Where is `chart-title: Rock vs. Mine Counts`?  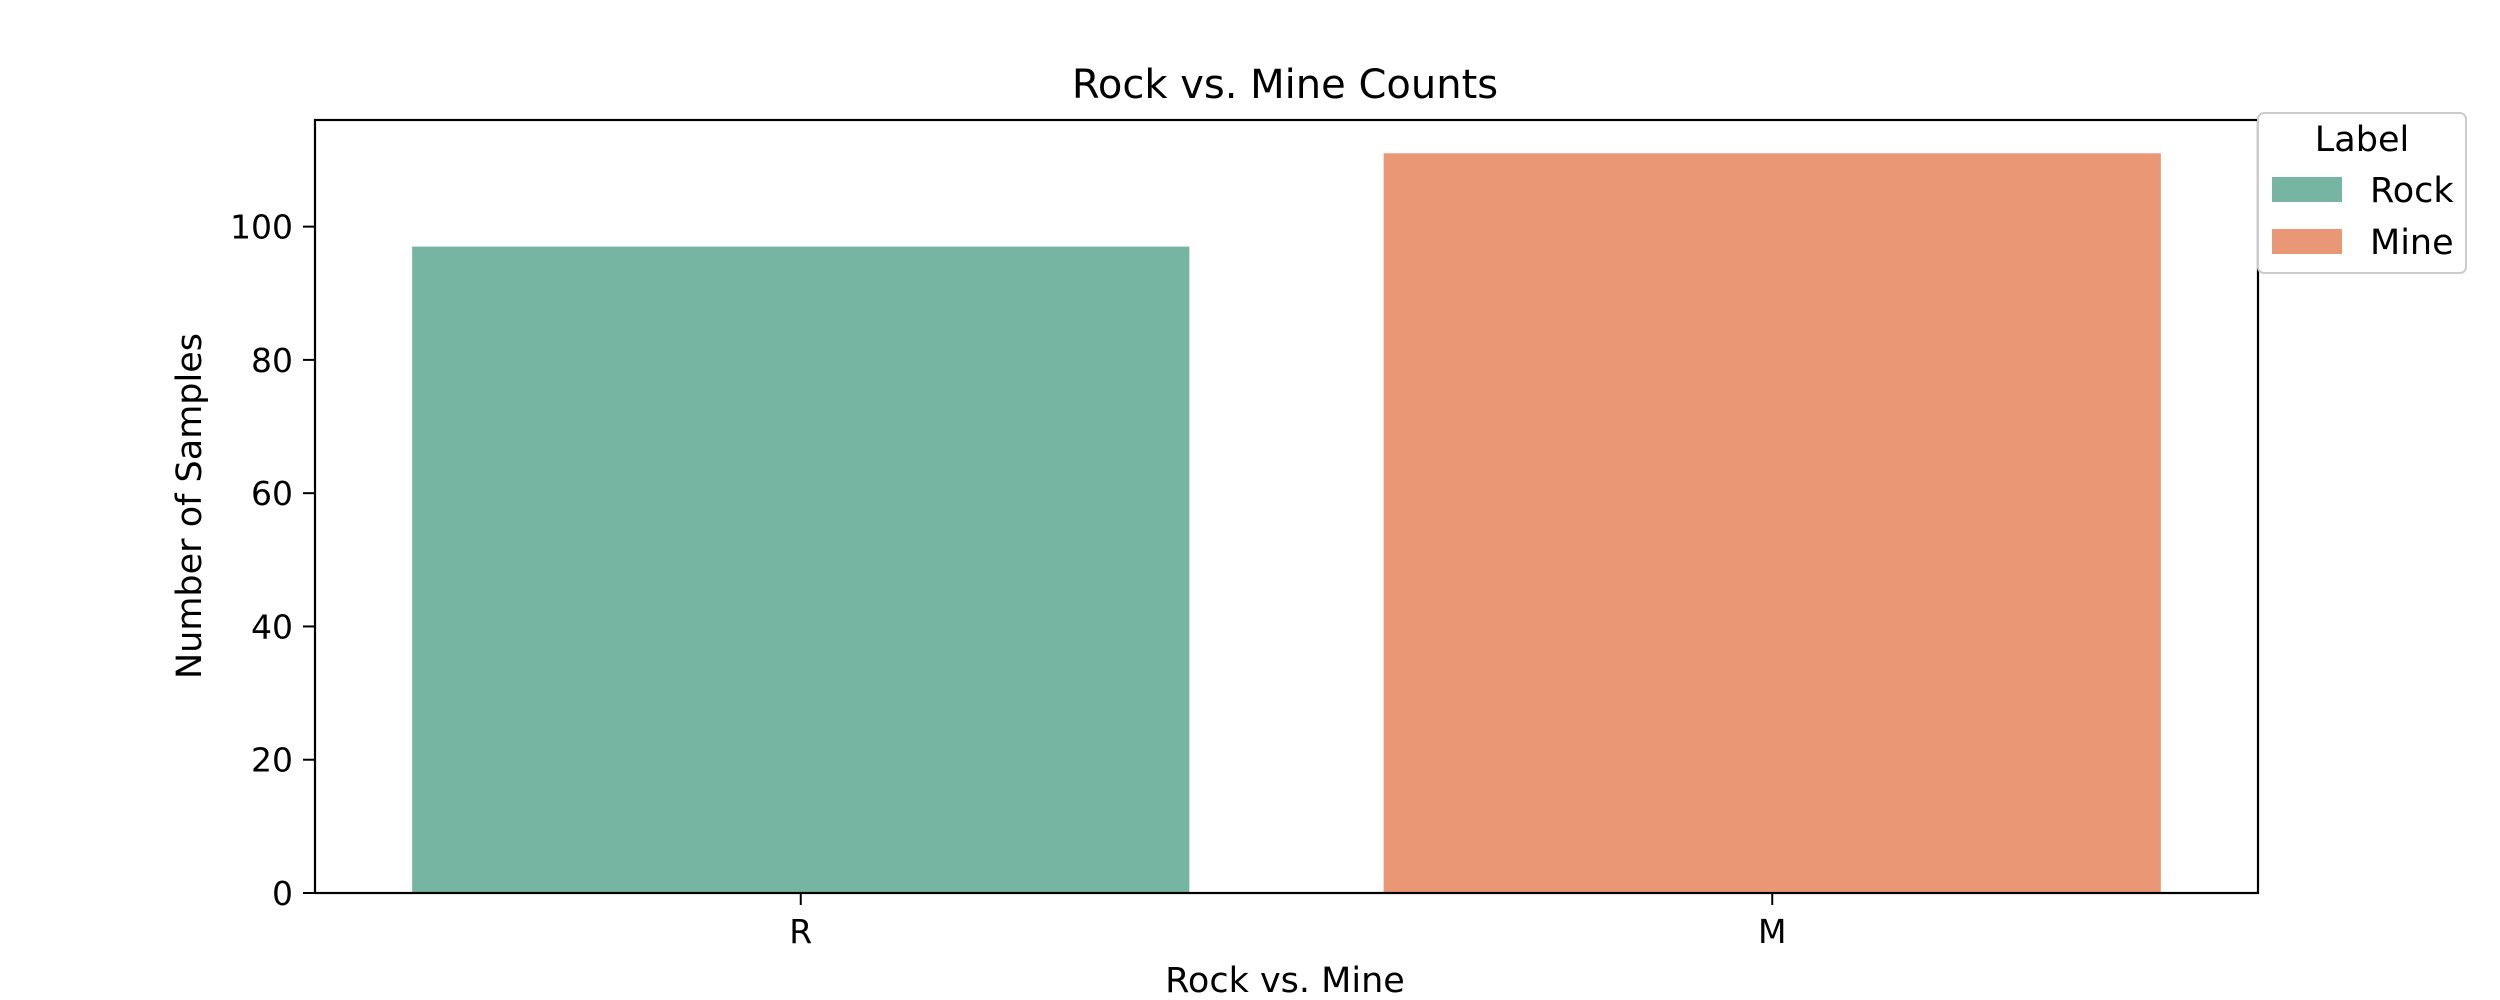
chart-title: Rock vs. Mine Counts is located at coordinates (1285, 85).